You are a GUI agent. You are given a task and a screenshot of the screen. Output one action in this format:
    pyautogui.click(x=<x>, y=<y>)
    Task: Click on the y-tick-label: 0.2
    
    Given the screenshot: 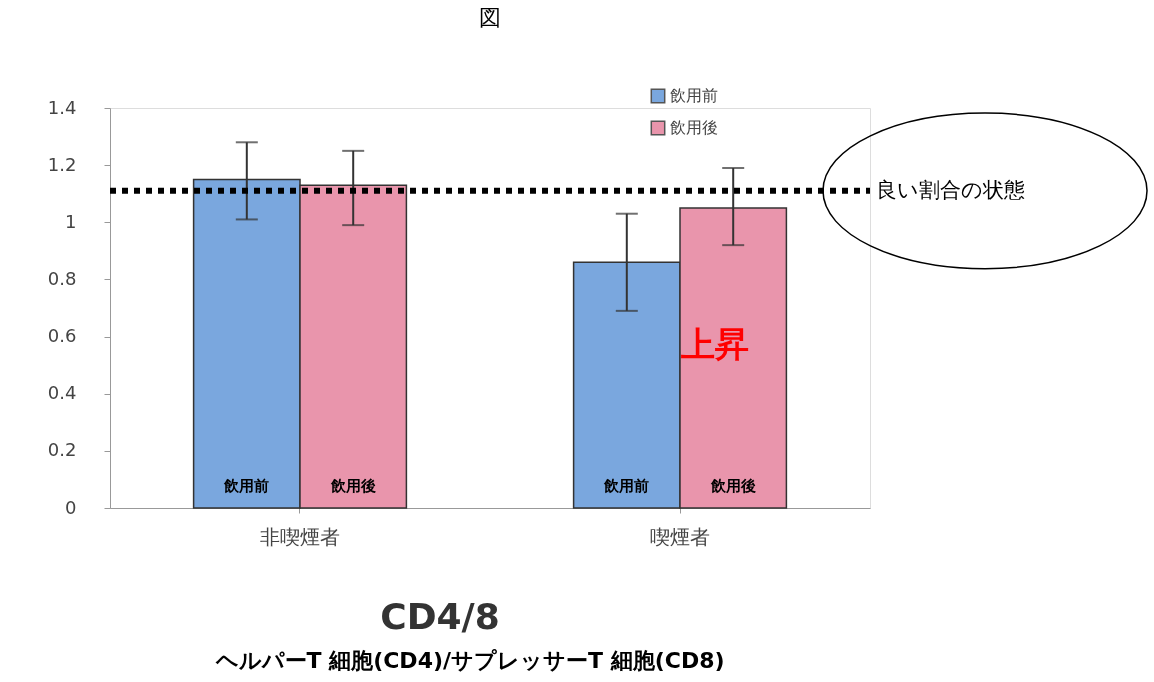 What is the action you would take?
    pyautogui.click(x=62, y=450)
    